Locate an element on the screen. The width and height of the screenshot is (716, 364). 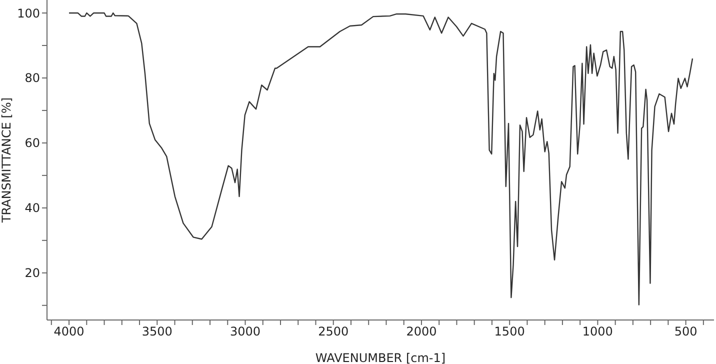
y-tick-label: 20 is located at coordinates (32, 273).